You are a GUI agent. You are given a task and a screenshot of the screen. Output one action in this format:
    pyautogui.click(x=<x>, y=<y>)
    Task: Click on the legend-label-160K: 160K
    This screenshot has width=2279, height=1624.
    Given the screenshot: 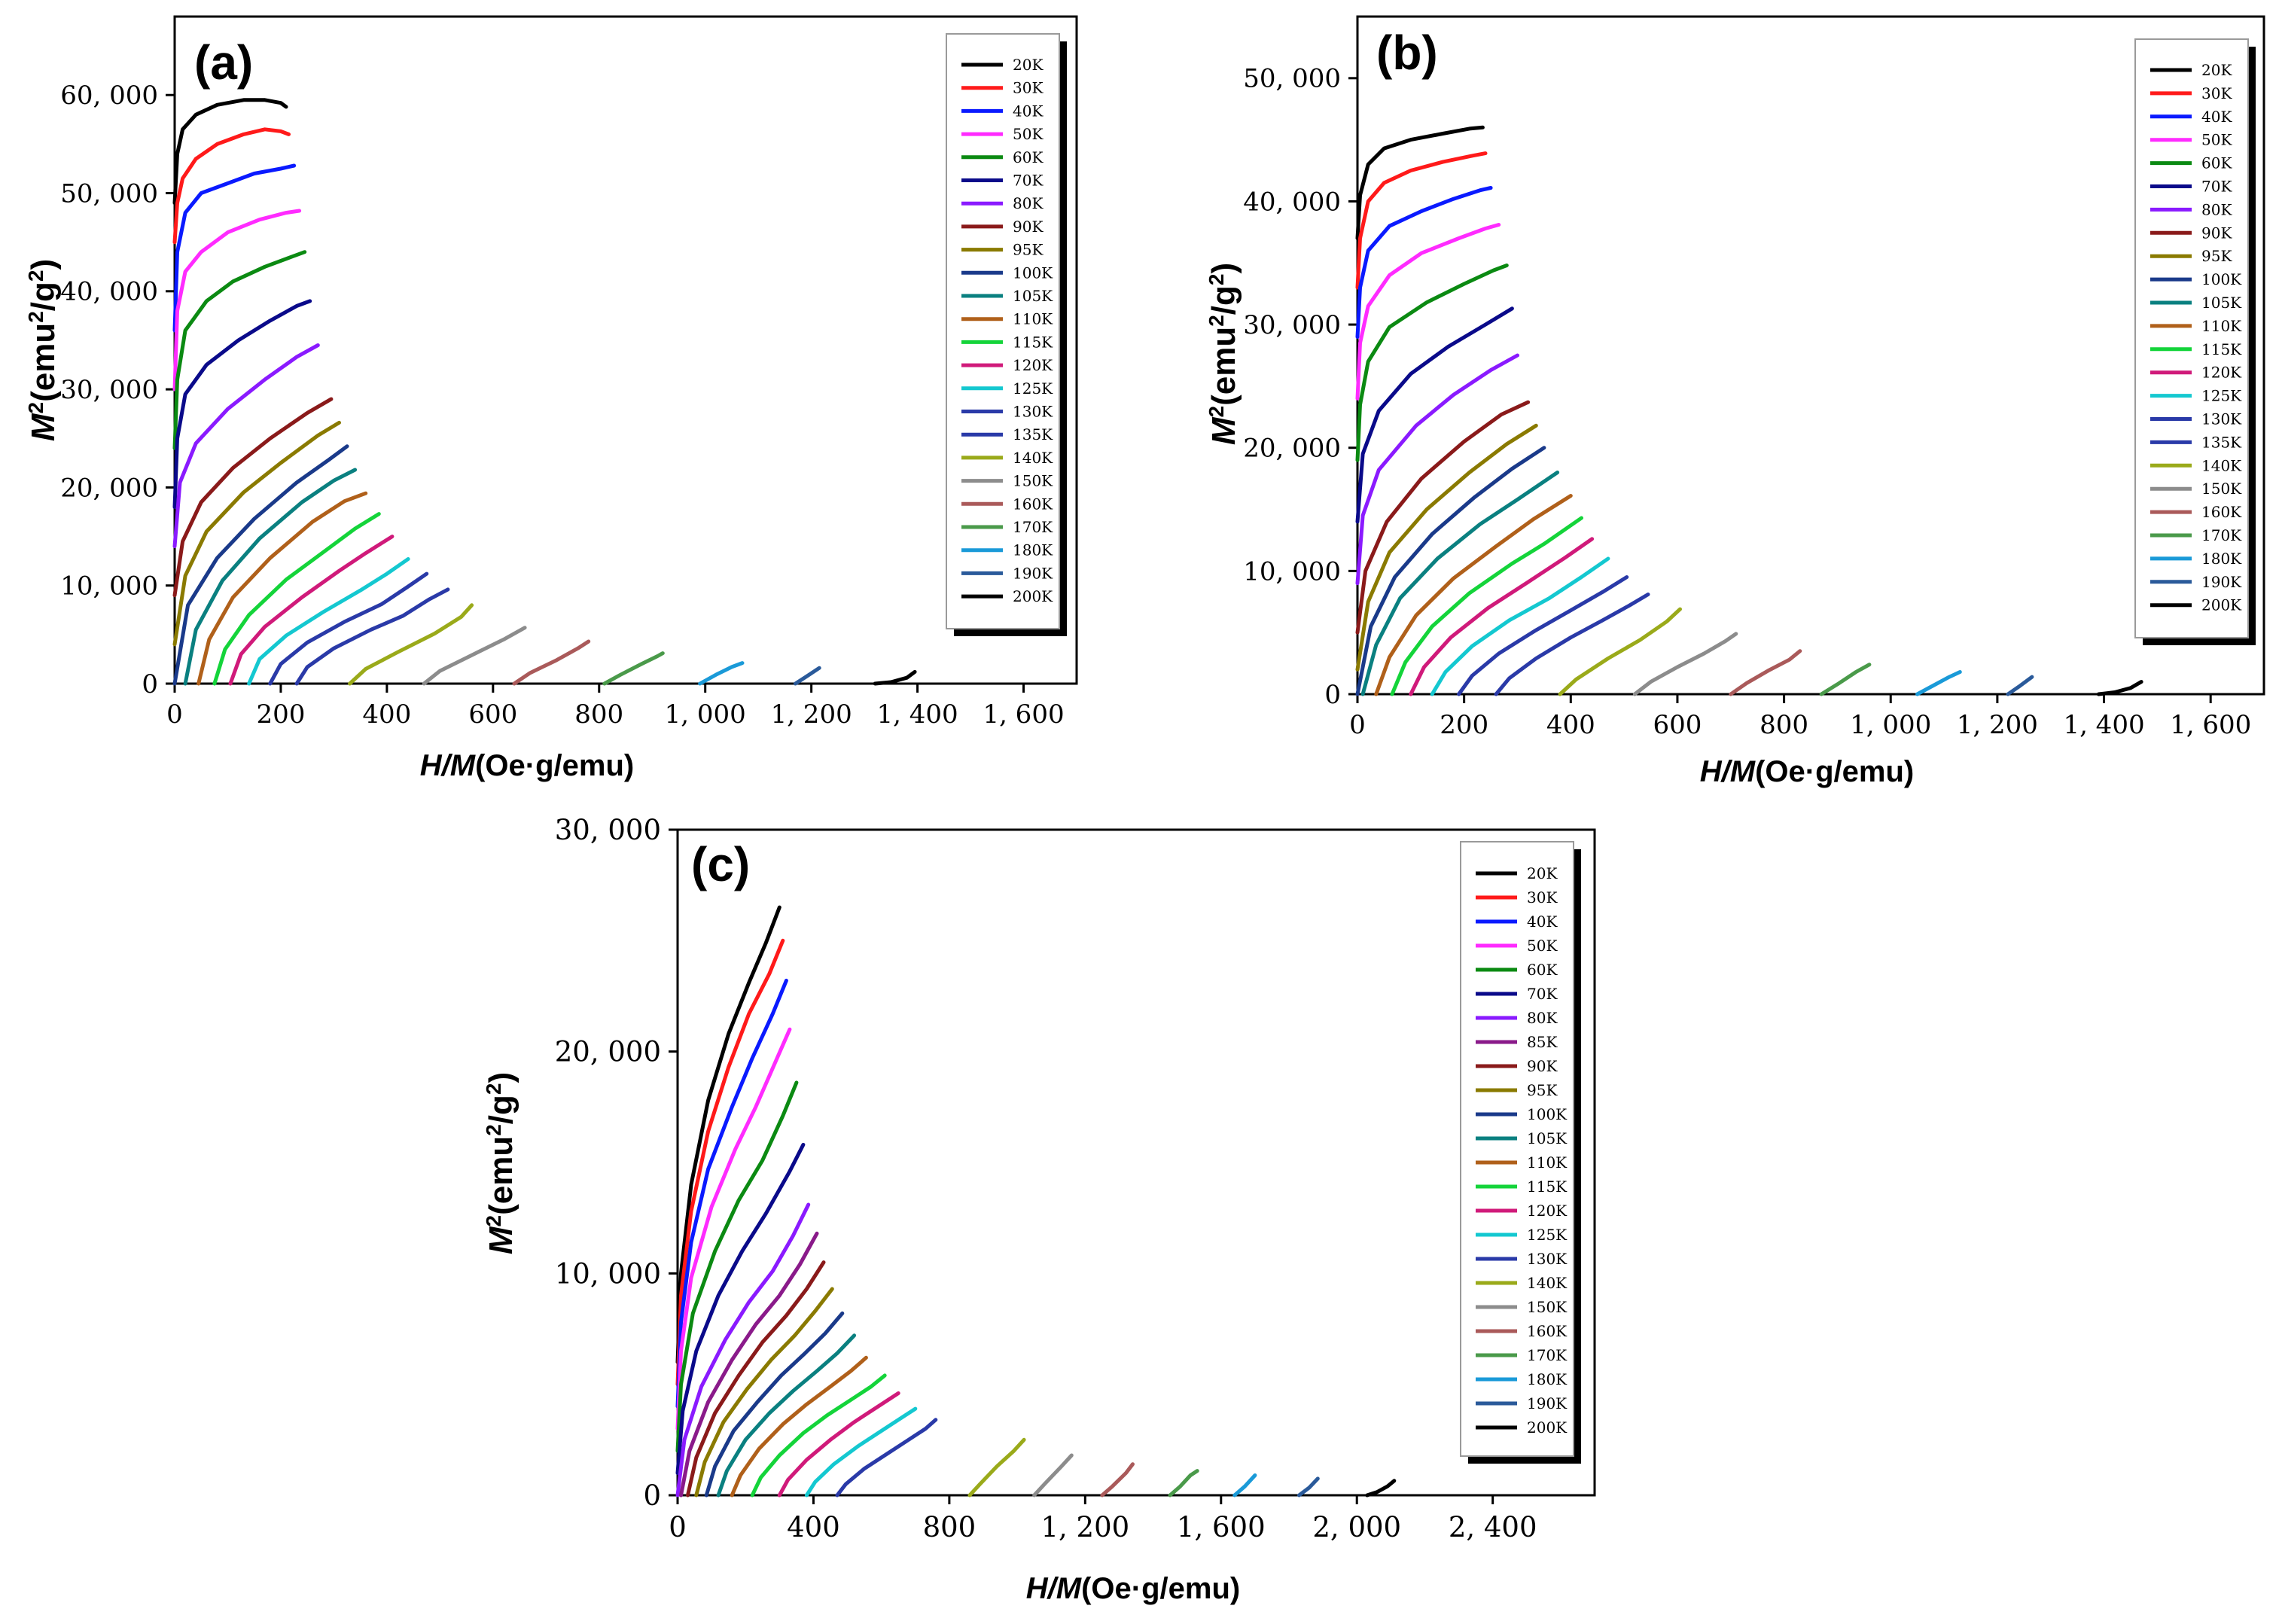 What is the action you would take?
    pyautogui.click(x=2221, y=512)
    